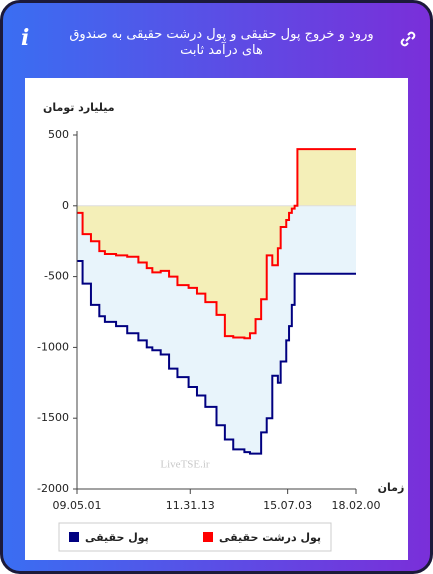 This screenshot has height=574, width=433. I want to click on x-tick-label: 11.31.13, so click(190, 505).